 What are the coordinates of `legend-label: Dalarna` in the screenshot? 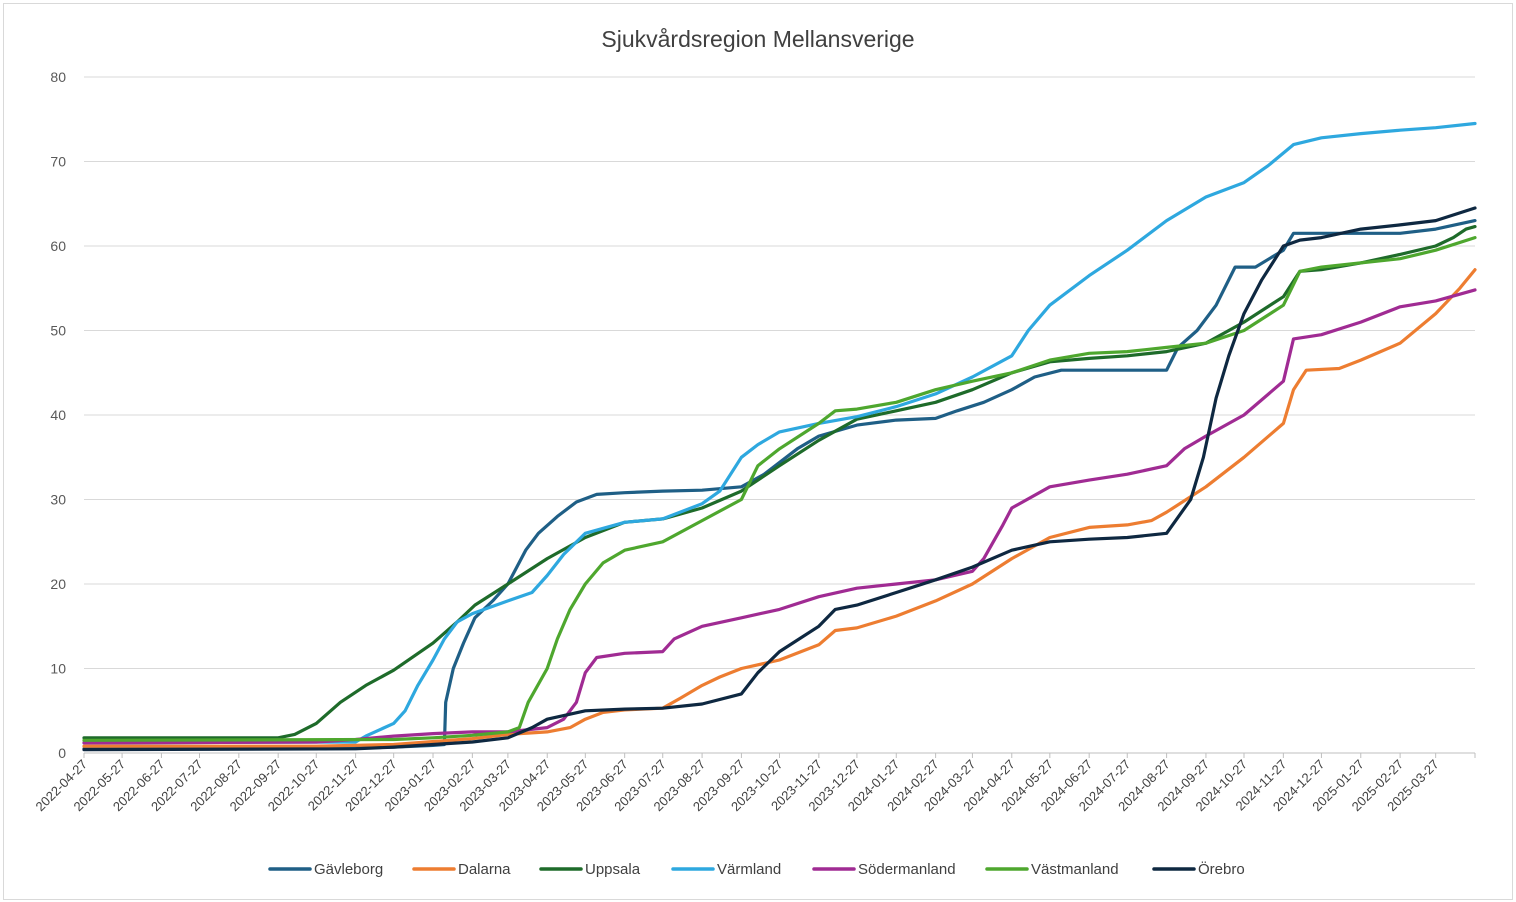 It's located at (484, 869).